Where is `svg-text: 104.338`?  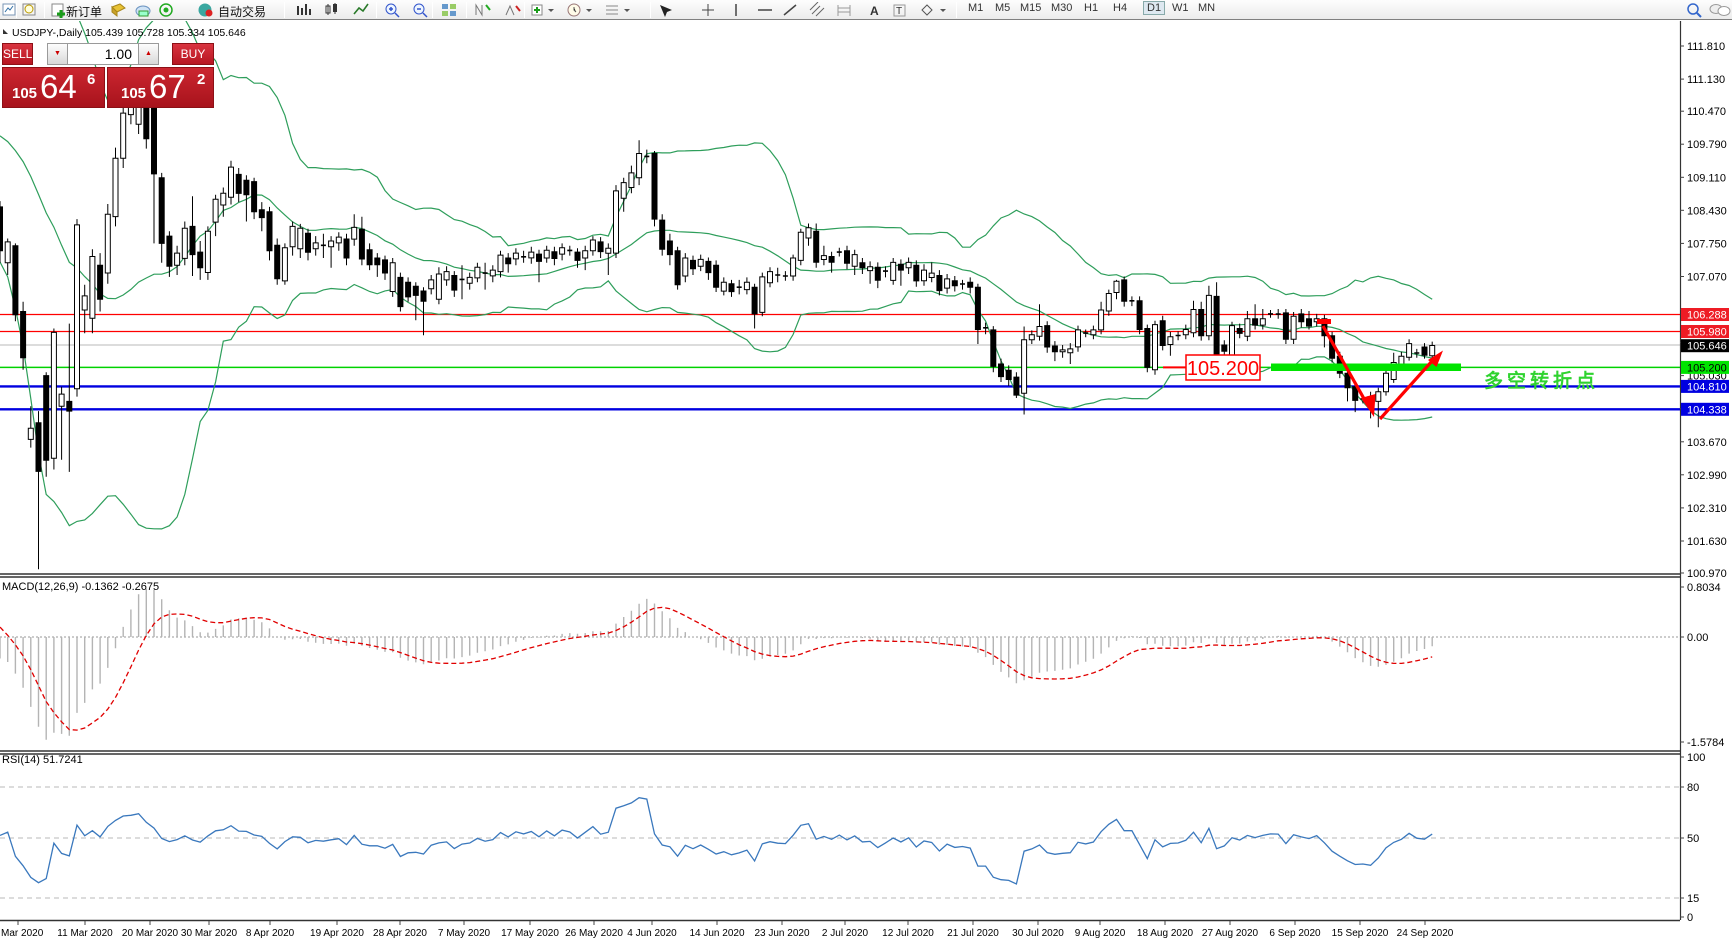 svg-text: 104.338 is located at coordinates (1707, 410).